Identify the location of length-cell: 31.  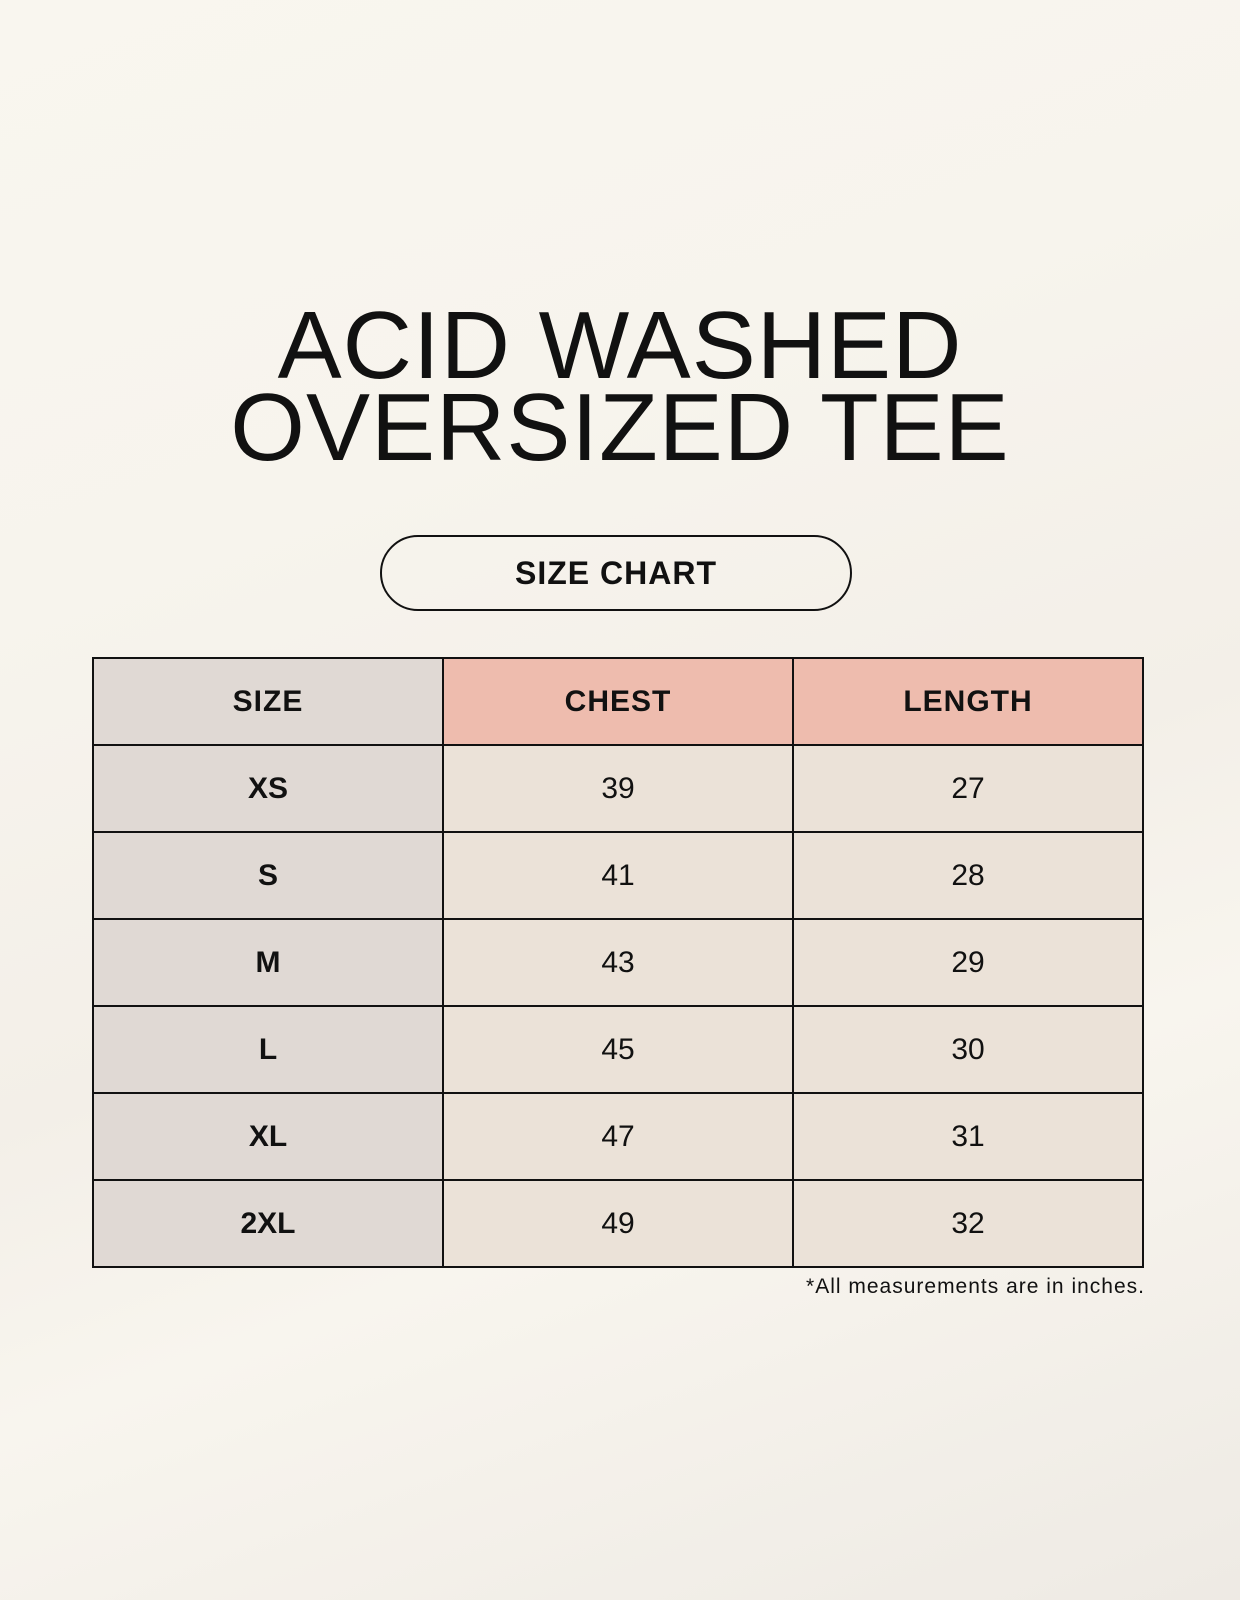
(968, 1136).